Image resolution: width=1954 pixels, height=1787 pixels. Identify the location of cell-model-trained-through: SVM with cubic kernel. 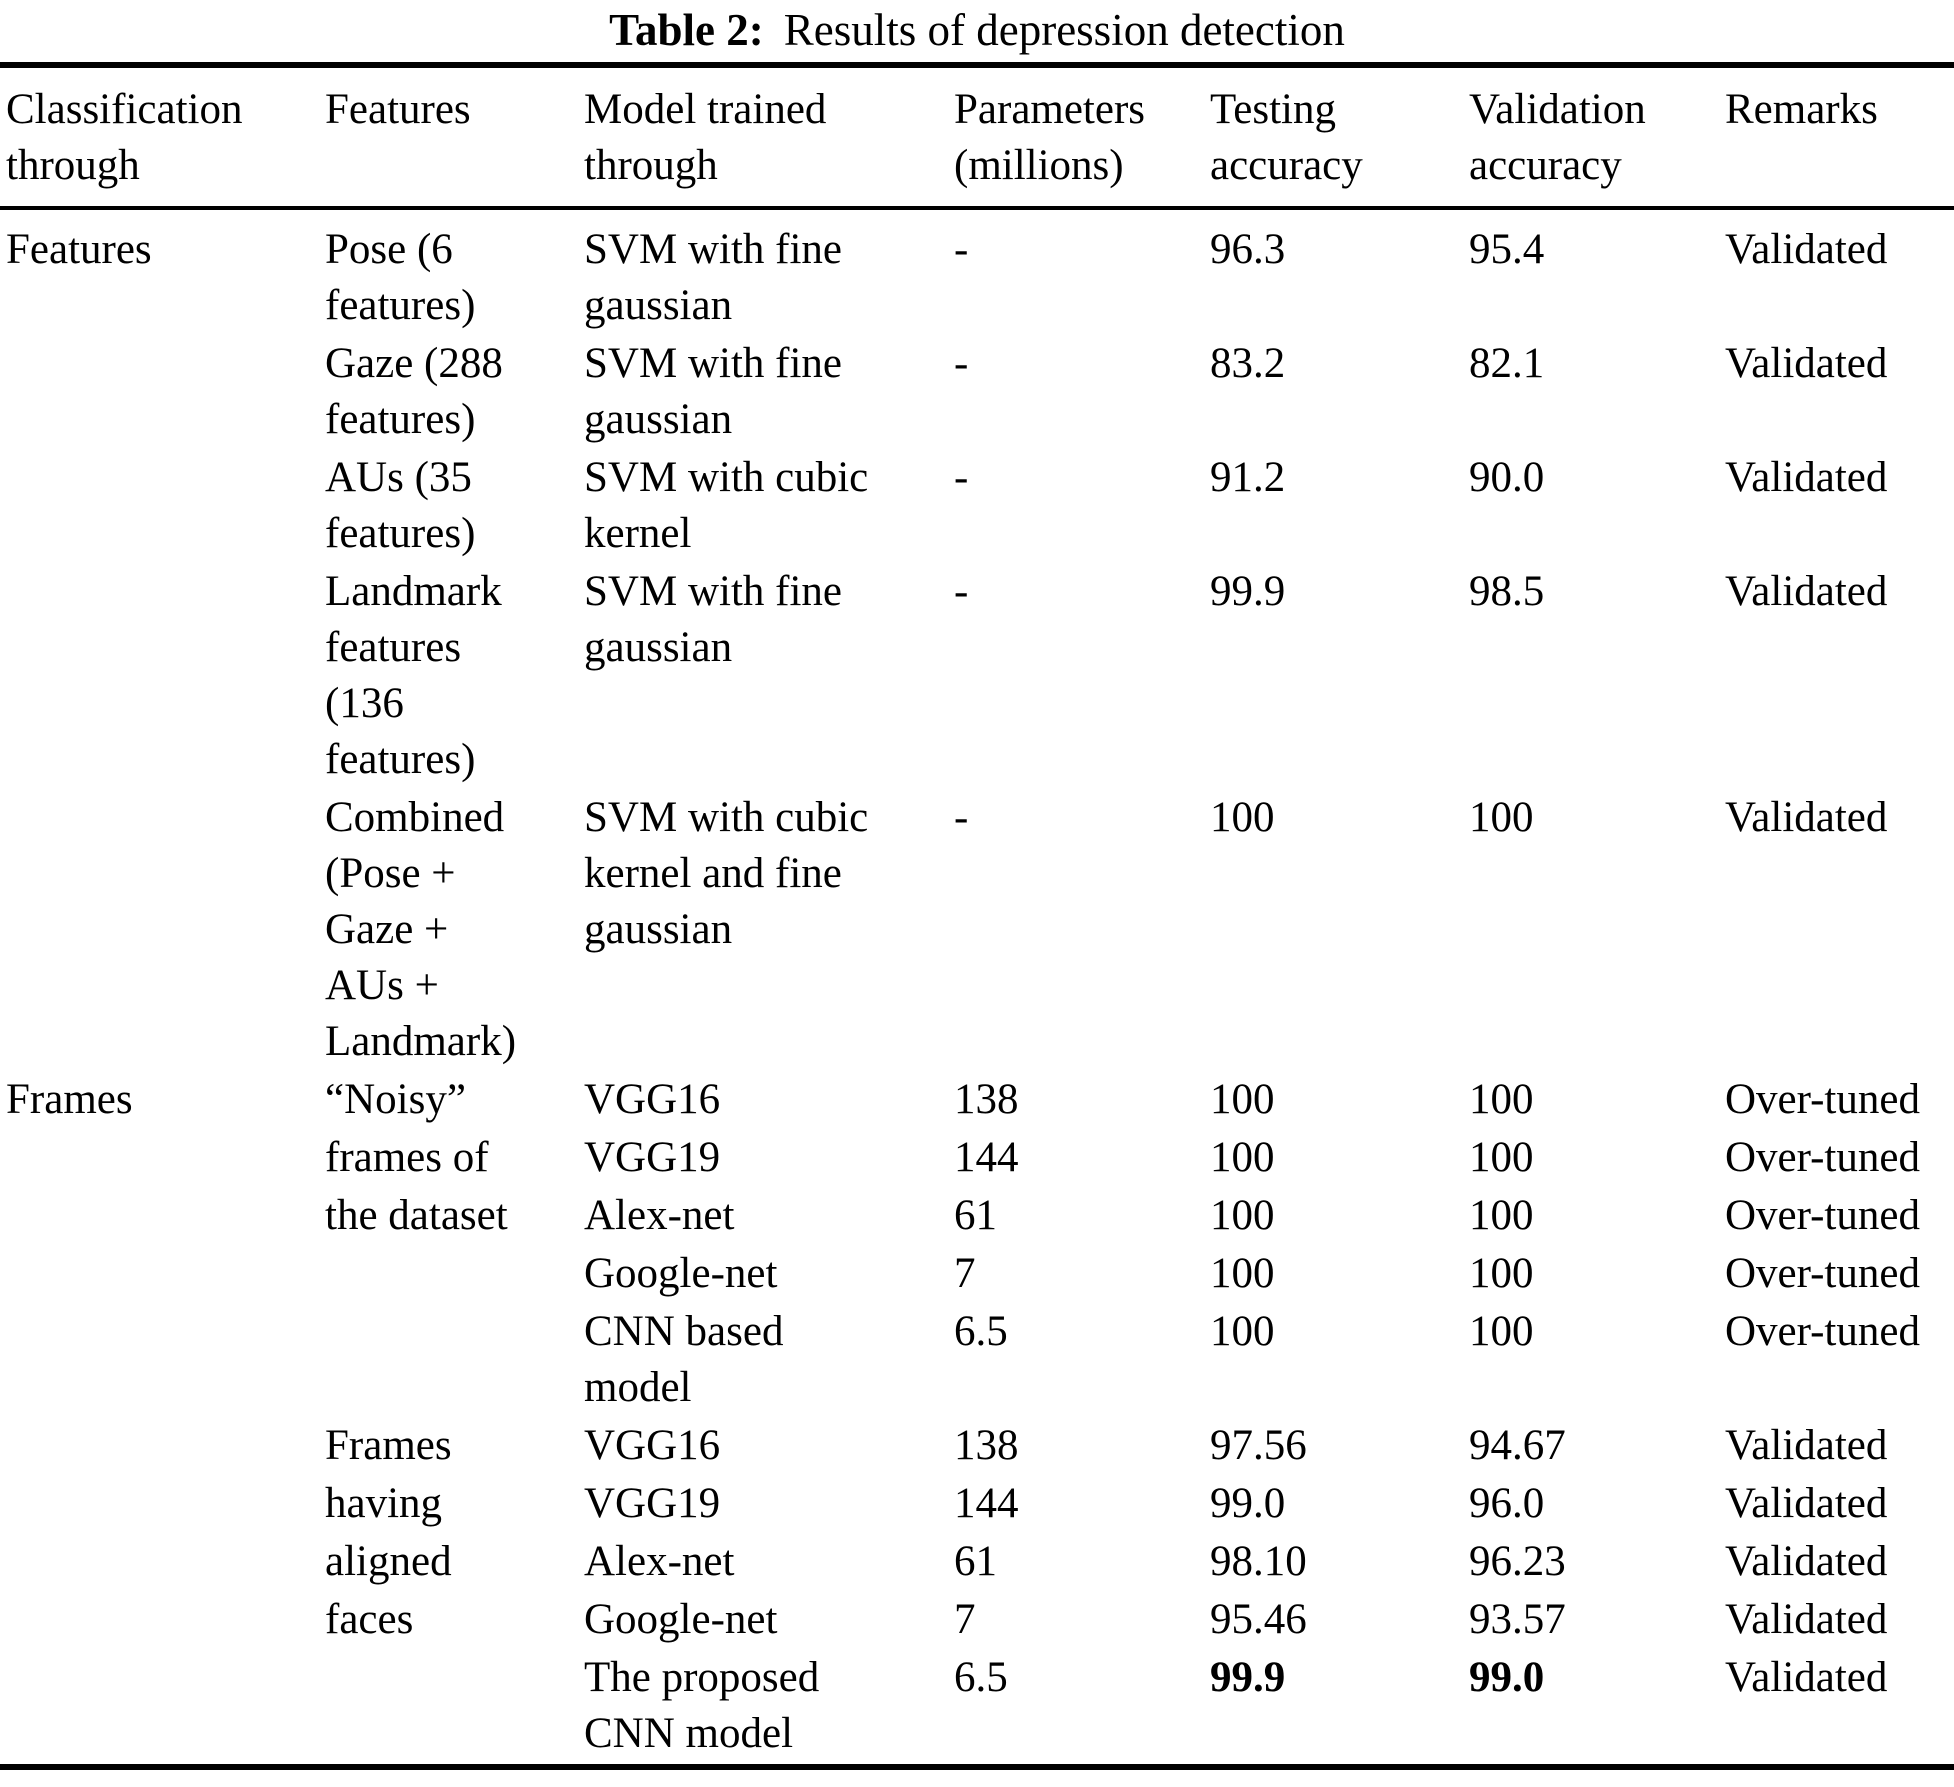
(726, 505).